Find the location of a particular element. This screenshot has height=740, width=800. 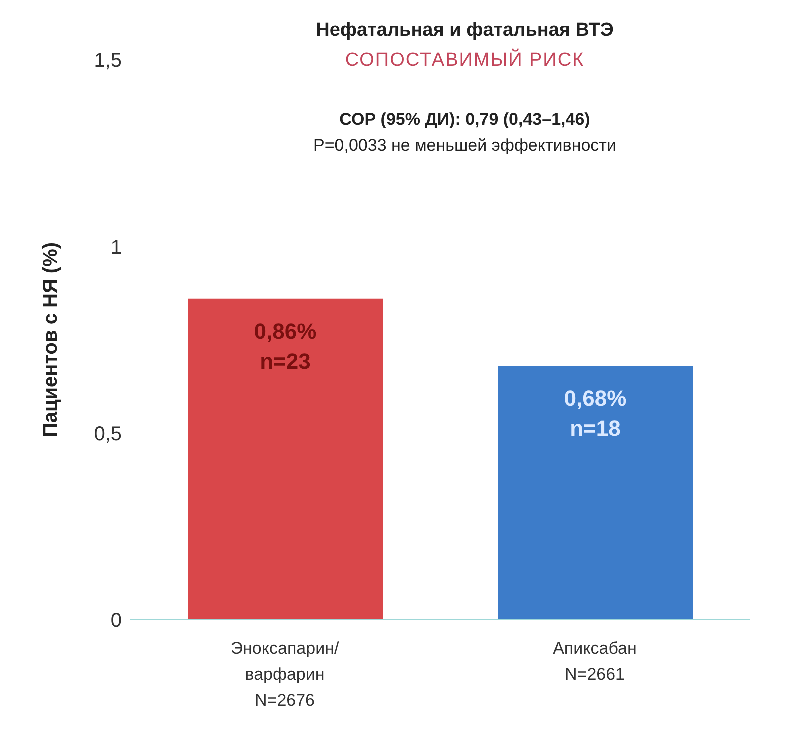

data-label: 0,68% n=18 is located at coordinates (595, 414).